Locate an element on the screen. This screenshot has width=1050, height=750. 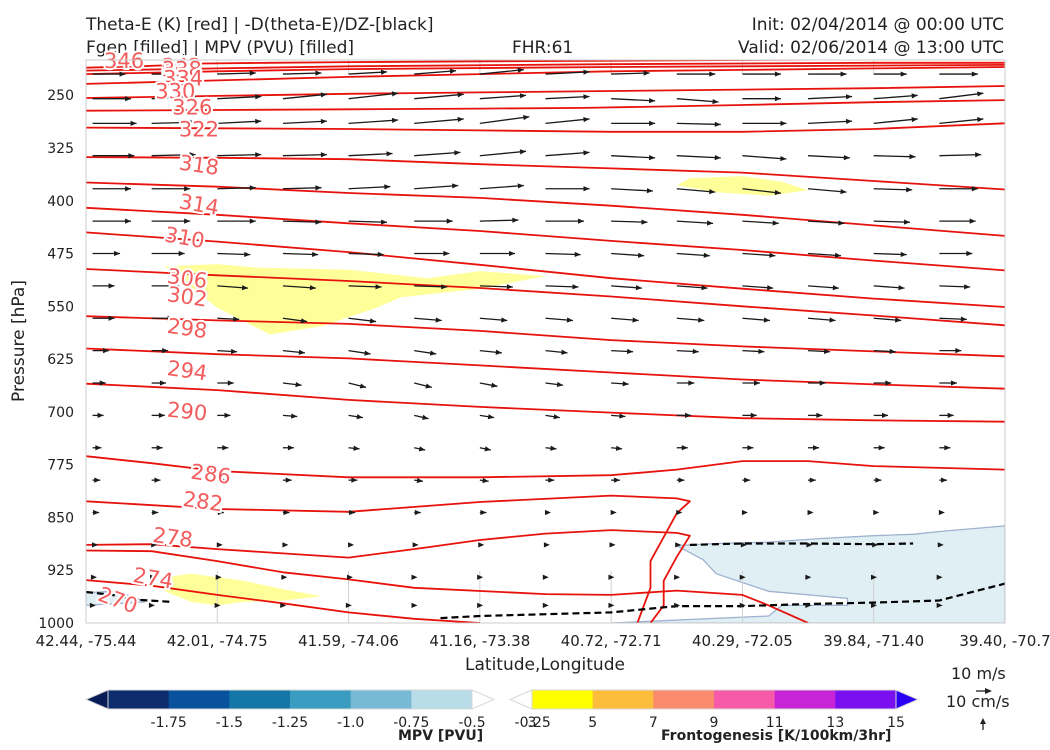
y-tick-label: 925 is located at coordinates (60, 571).